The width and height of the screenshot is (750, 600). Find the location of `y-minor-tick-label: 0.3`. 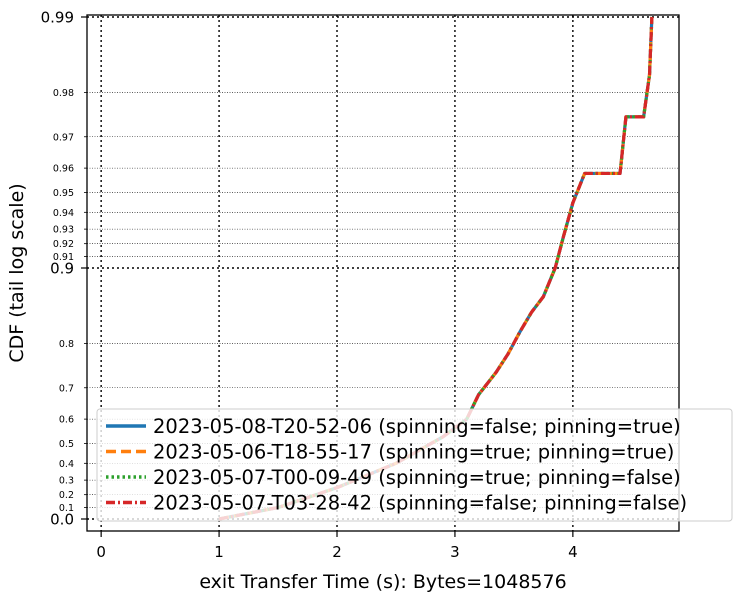

y-minor-tick-label: 0.3 is located at coordinates (66, 481).